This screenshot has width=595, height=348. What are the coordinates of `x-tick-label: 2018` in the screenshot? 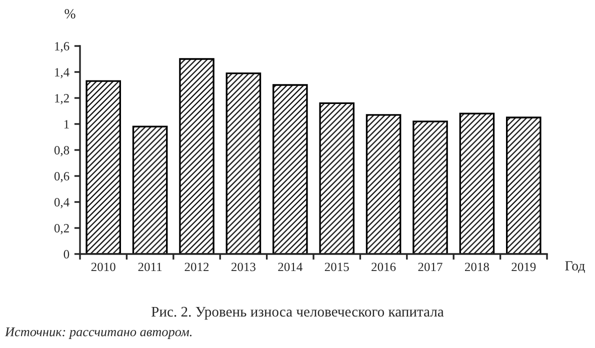 It's located at (477, 267).